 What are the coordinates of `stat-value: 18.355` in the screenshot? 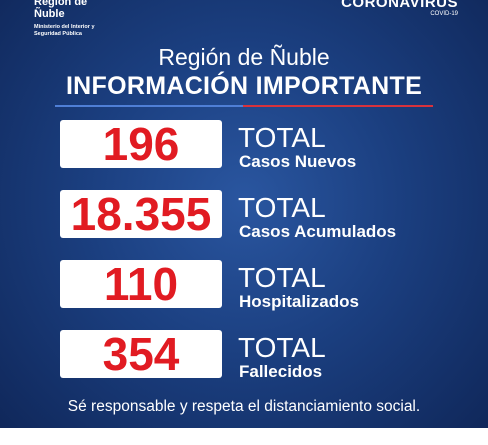 It's located at (141, 214).